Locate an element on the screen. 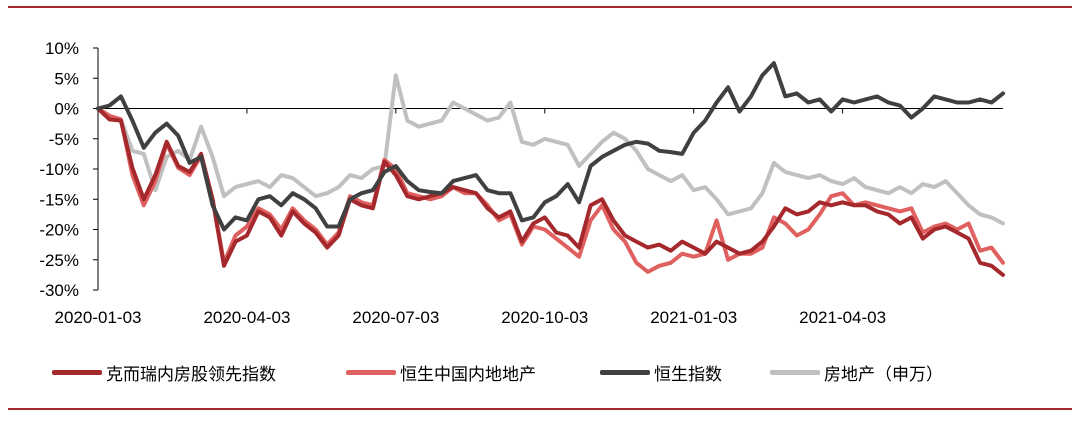 Image resolution: width=1080 pixels, height=422 pixels. legend-item-sw-real-estate: 房地产（申万） is located at coordinates (856, 372).